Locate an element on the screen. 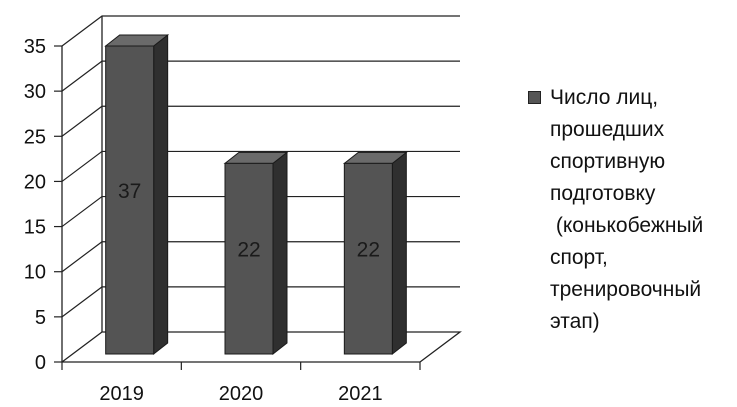 This screenshot has width=737, height=407. legend-swatch is located at coordinates (534, 97).